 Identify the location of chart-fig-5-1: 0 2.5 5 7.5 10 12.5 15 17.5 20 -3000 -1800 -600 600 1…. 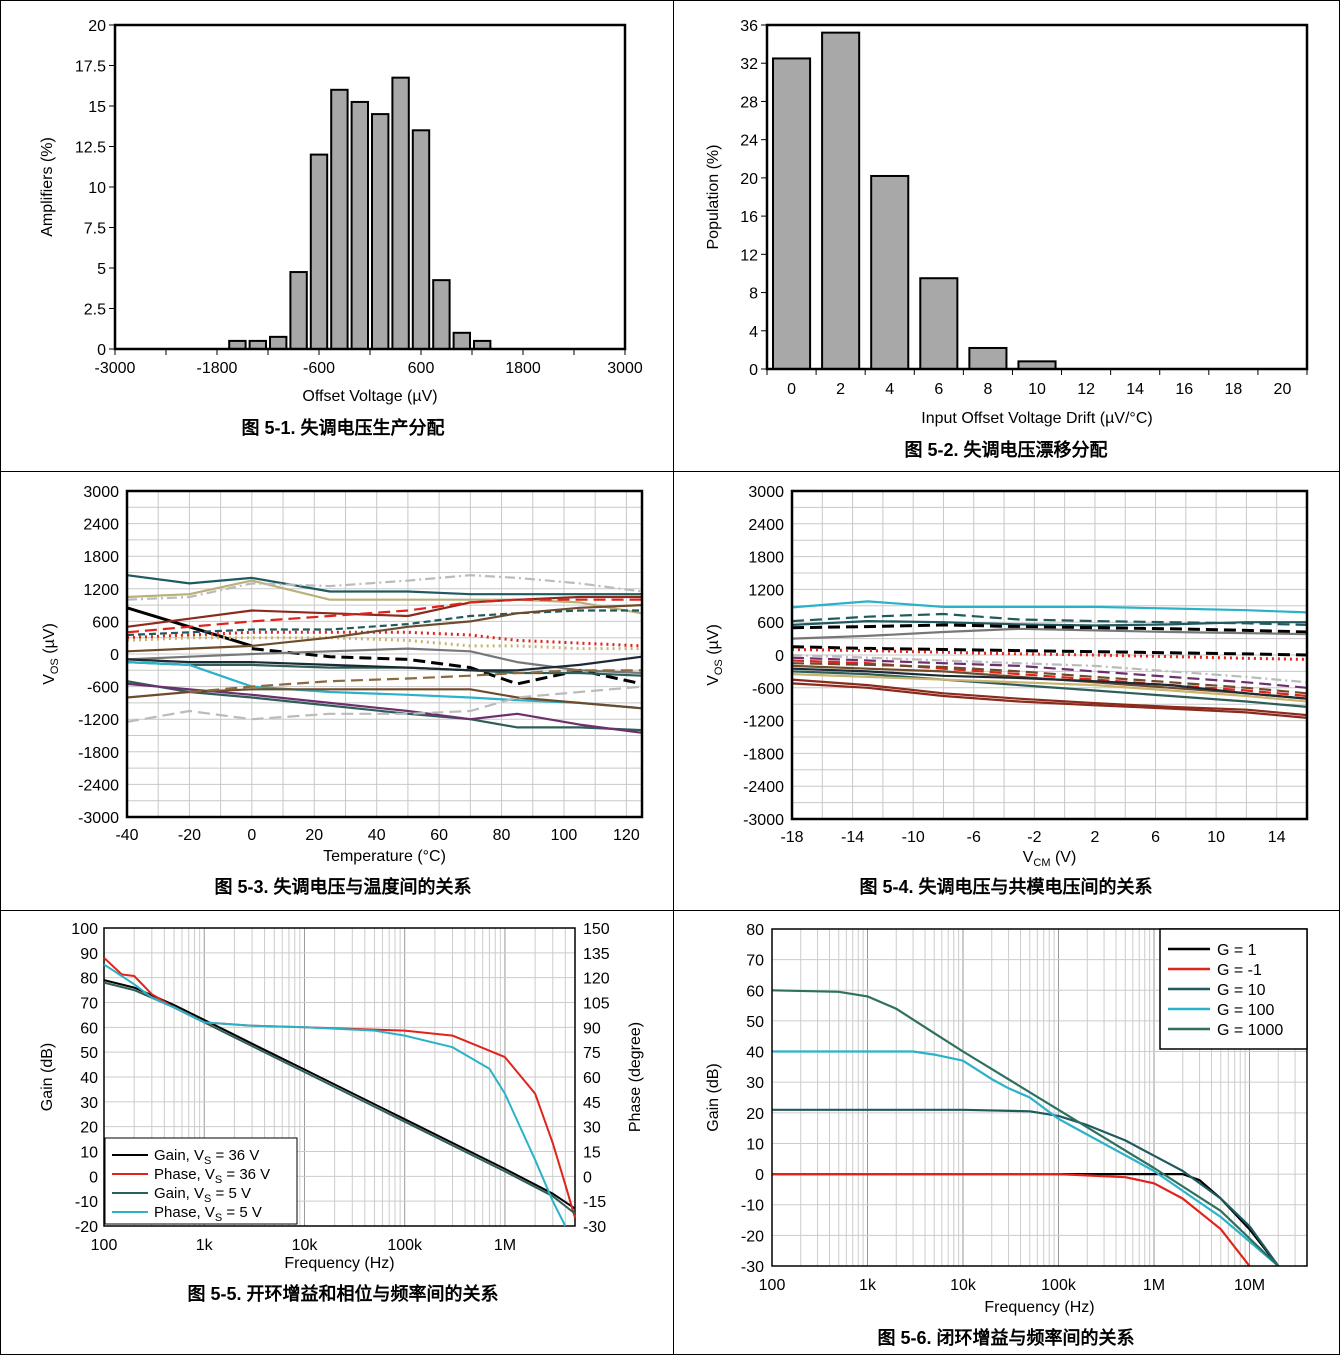
(341, 211).